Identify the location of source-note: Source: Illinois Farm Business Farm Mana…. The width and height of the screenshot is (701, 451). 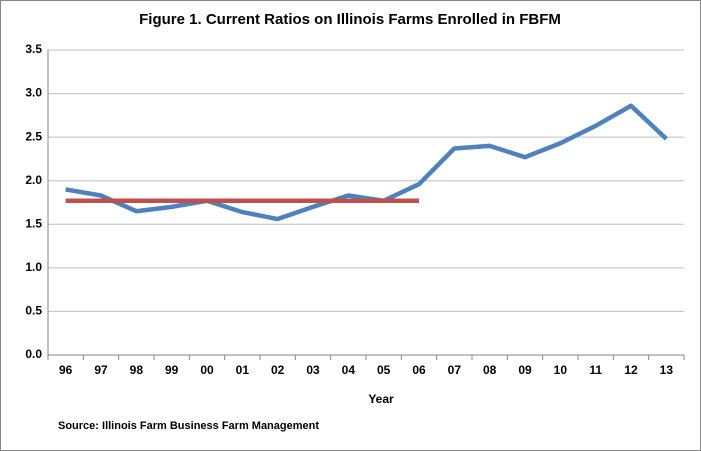
(188, 426).